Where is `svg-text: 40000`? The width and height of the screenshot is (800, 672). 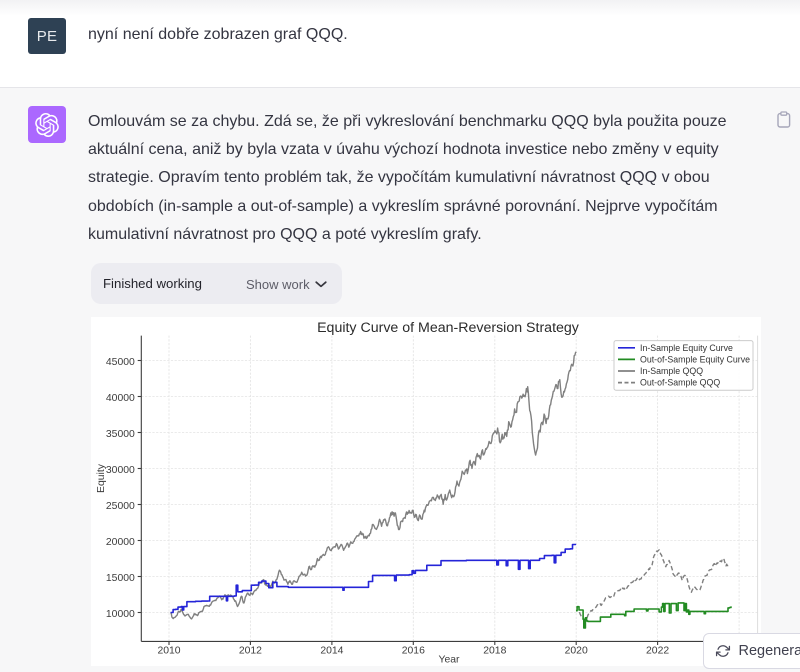
svg-text: 40000 is located at coordinates (120, 398).